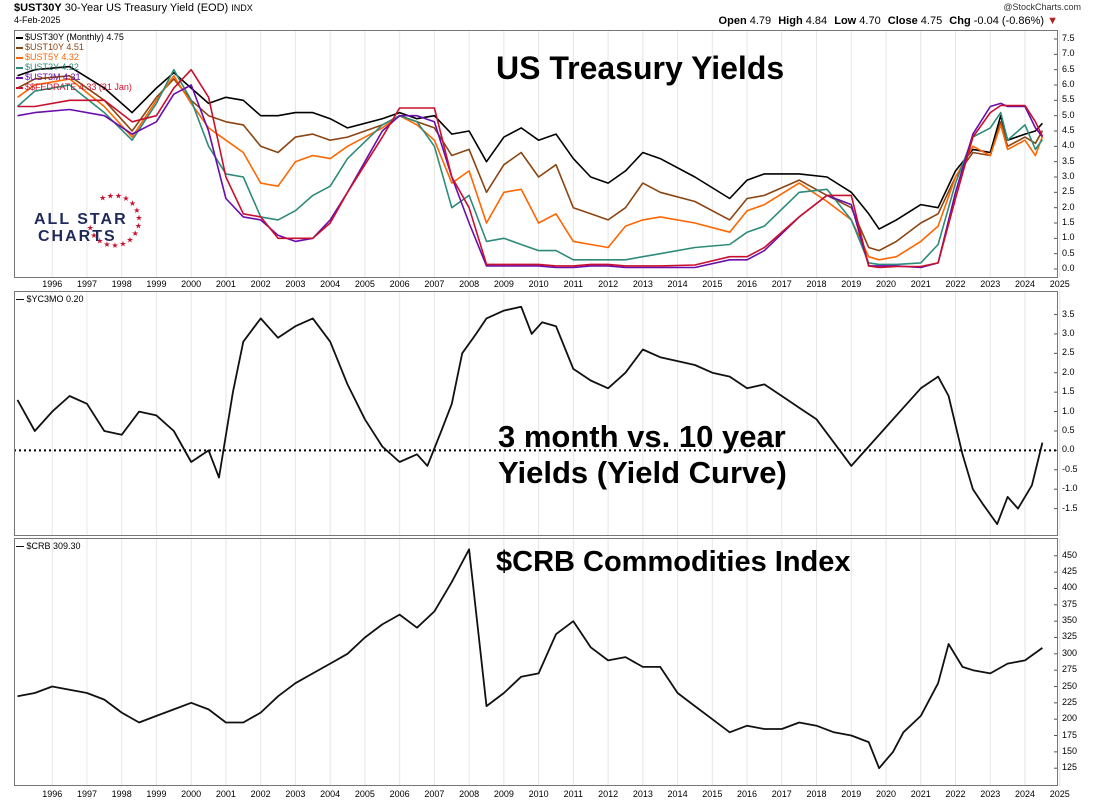 Image resolution: width=1095 pixels, height=805 pixels. Describe the element at coordinates (1070, 685) in the screenshot. I see `y-tick-label: 250` at that location.